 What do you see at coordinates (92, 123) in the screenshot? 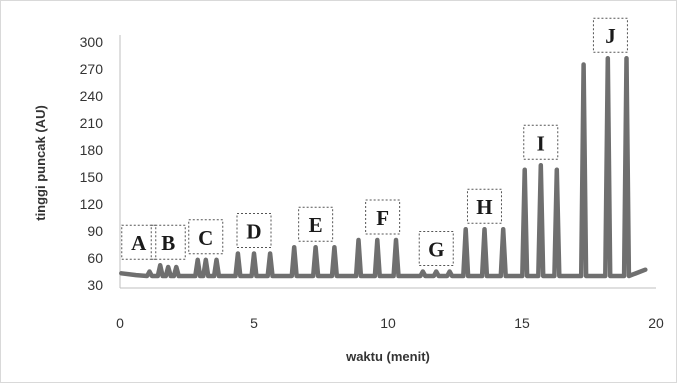
I see `y-tick-label: 210` at bounding box center [92, 123].